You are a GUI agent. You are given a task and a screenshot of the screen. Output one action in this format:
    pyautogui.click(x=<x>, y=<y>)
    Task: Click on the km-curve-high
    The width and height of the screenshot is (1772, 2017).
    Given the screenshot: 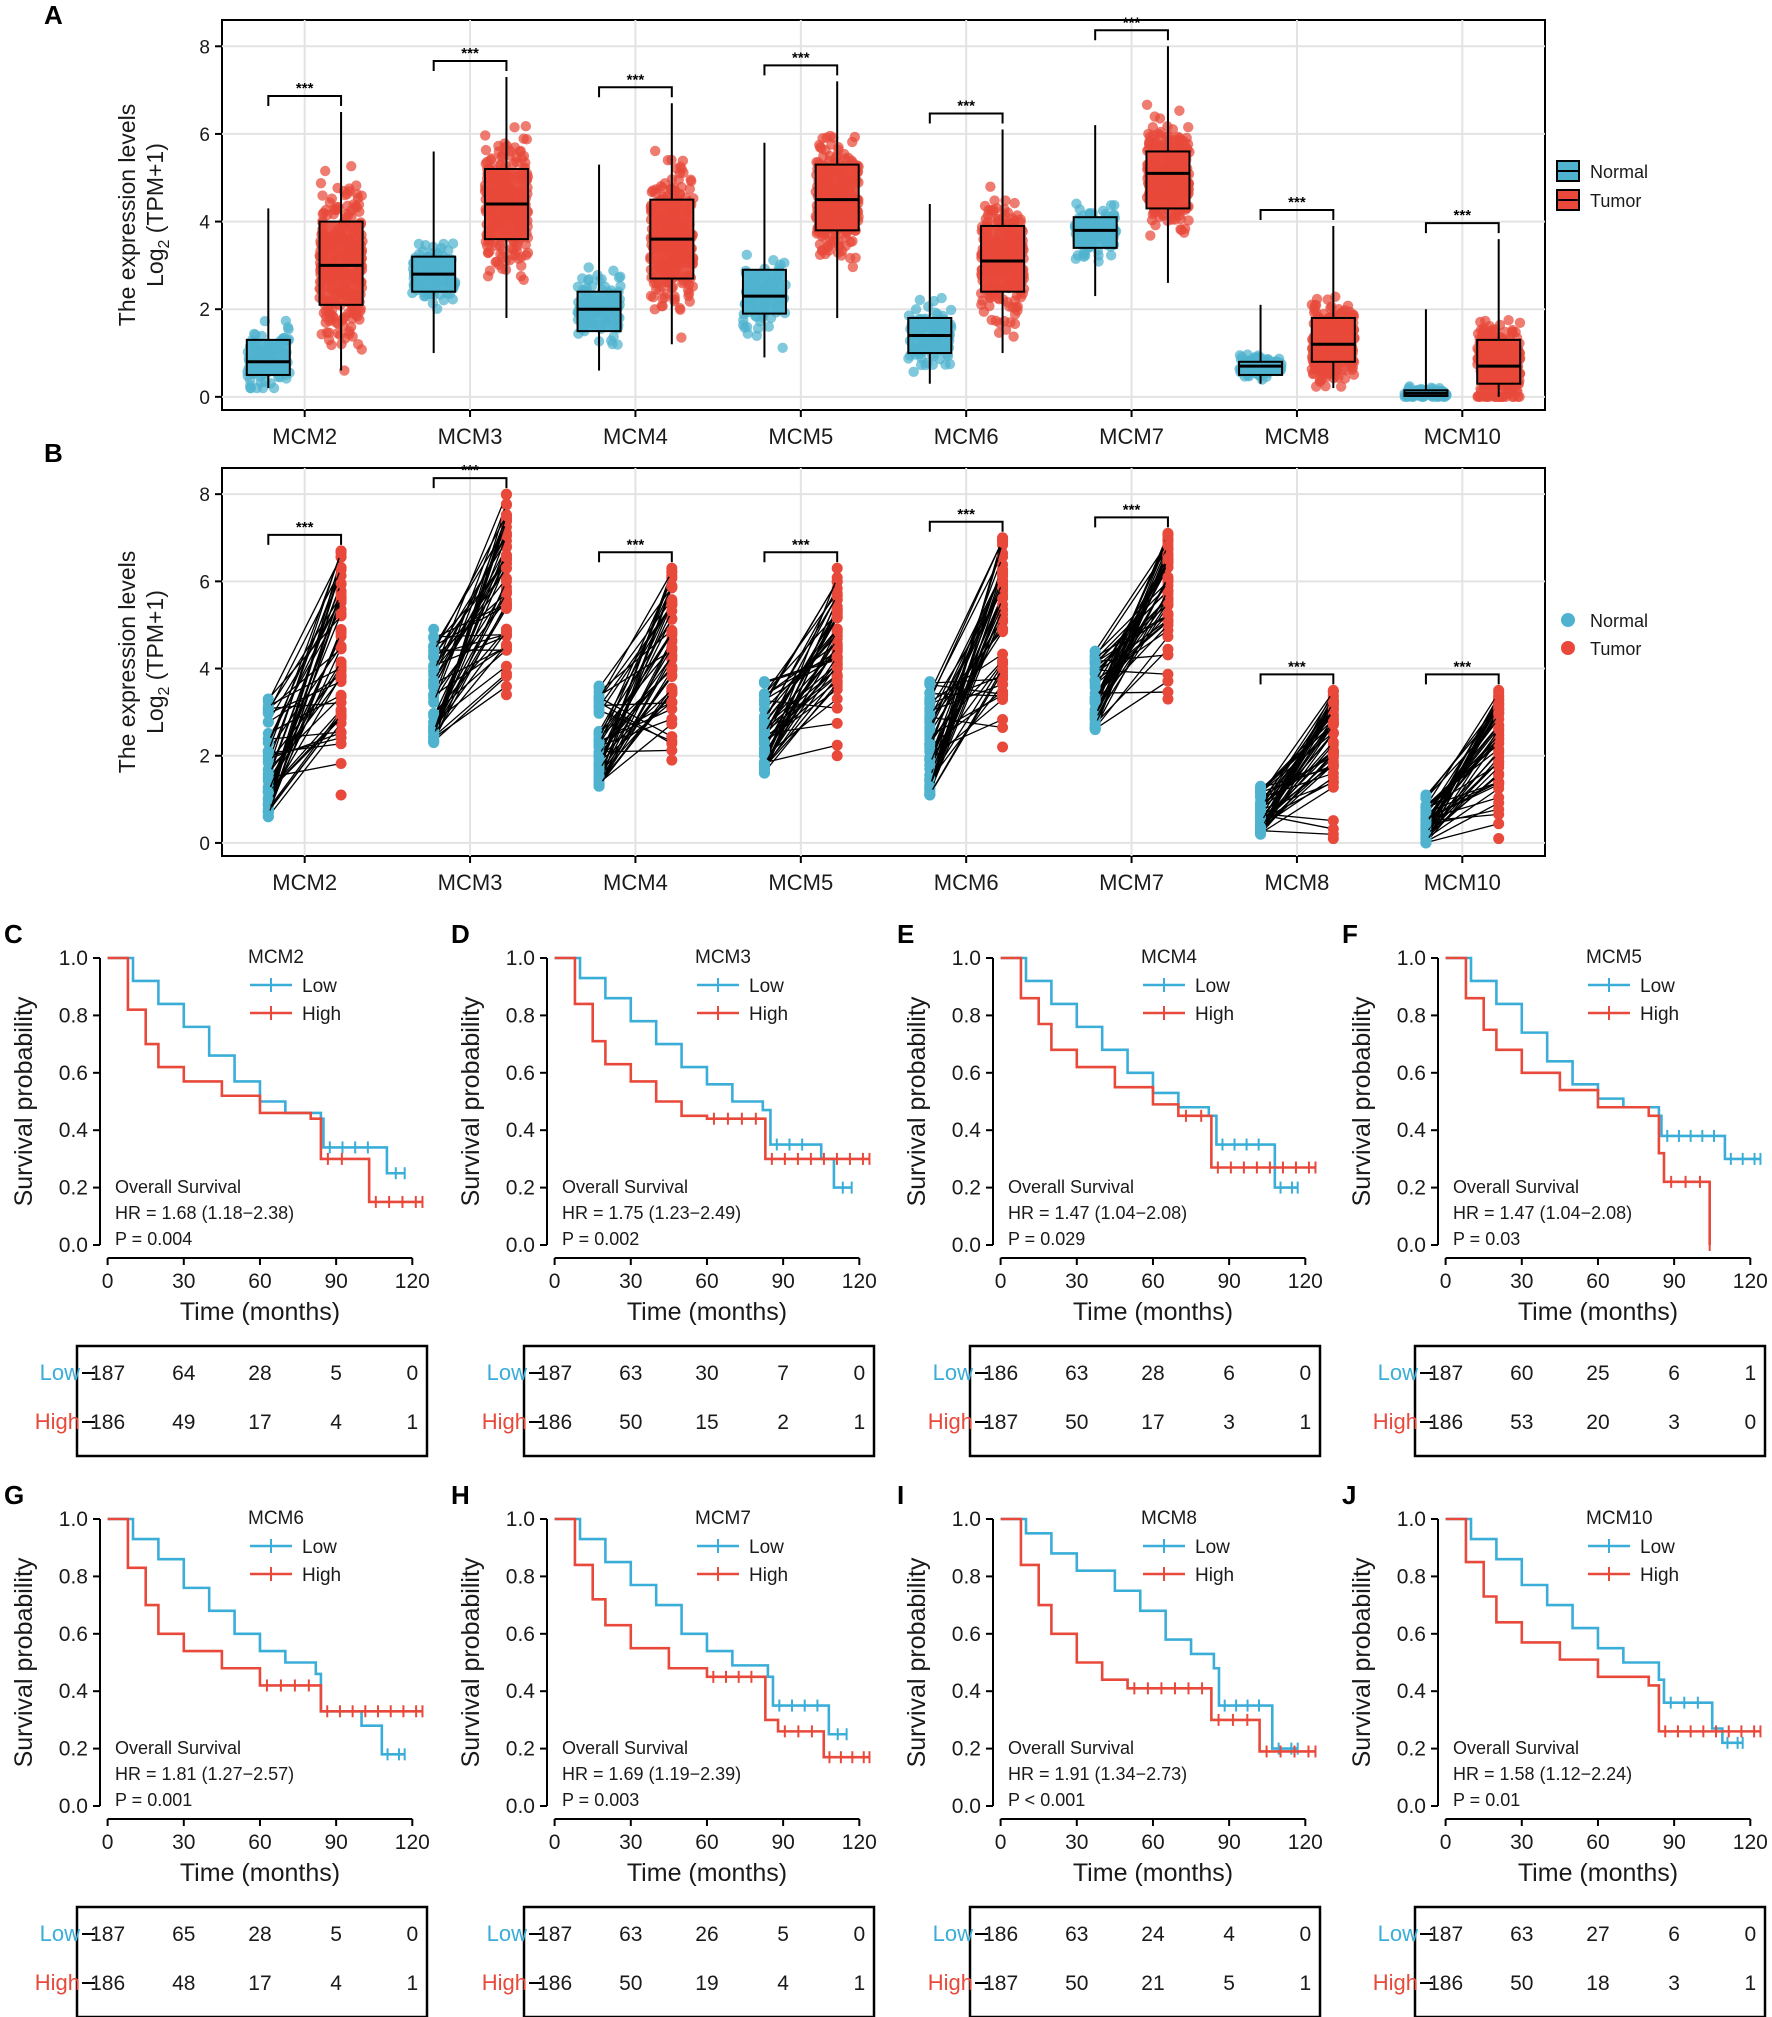 What is the action you would take?
    pyautogui.click(x=265, y=1080)
    